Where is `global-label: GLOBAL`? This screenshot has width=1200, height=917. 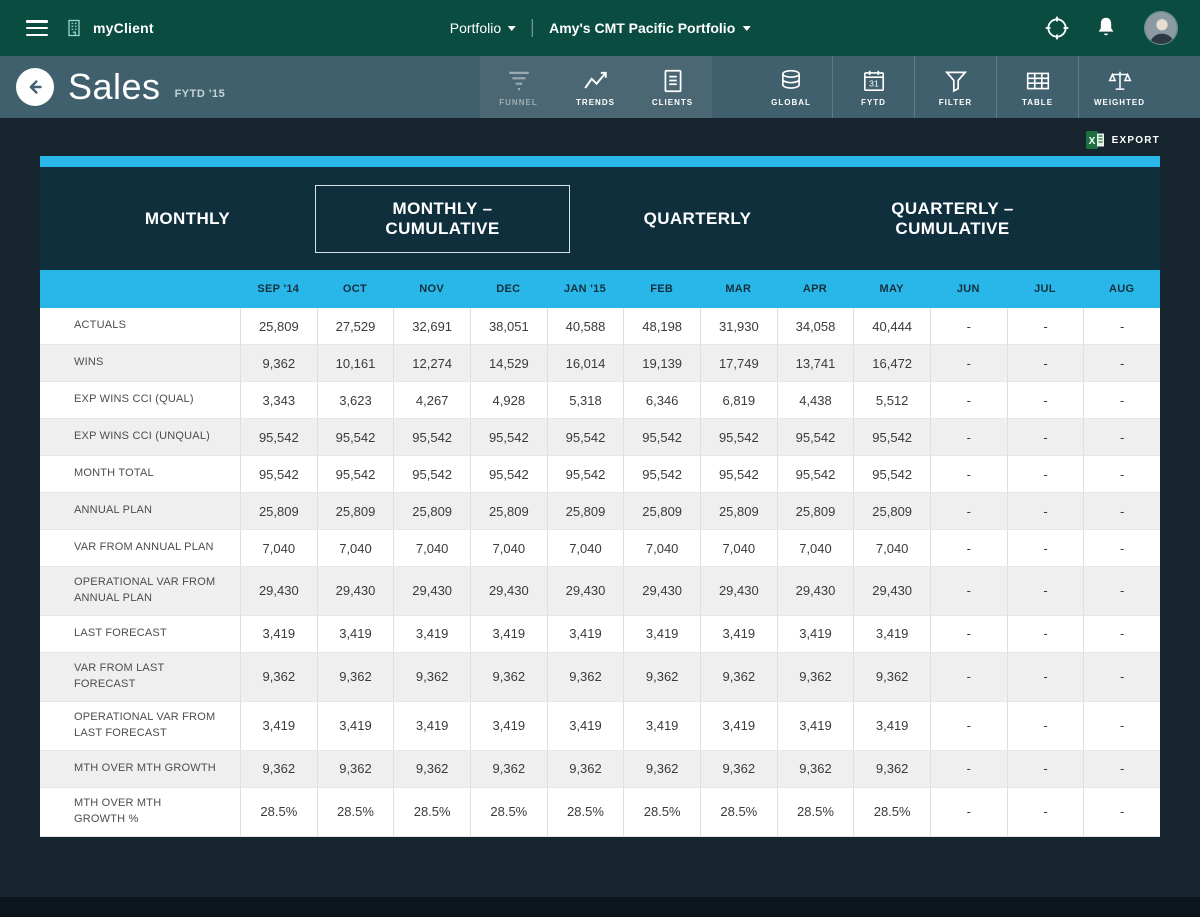 global-label: GLOBAL is located at coordinates (791, 102).